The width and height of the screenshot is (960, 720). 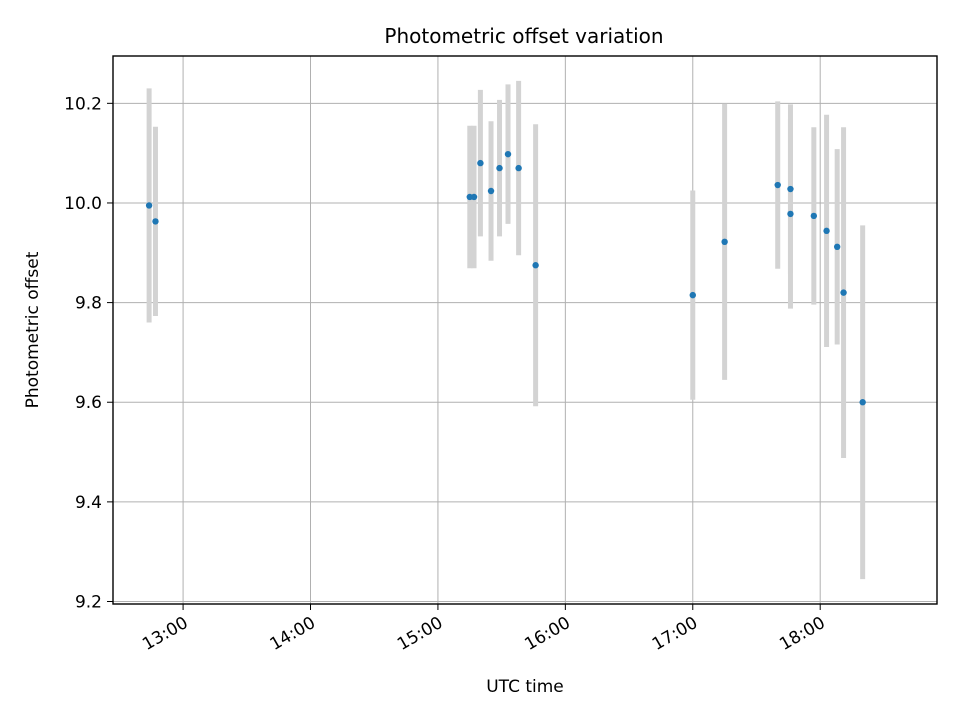 I want to click on y-tick-label: 9.6, so click(x=88, y=403).